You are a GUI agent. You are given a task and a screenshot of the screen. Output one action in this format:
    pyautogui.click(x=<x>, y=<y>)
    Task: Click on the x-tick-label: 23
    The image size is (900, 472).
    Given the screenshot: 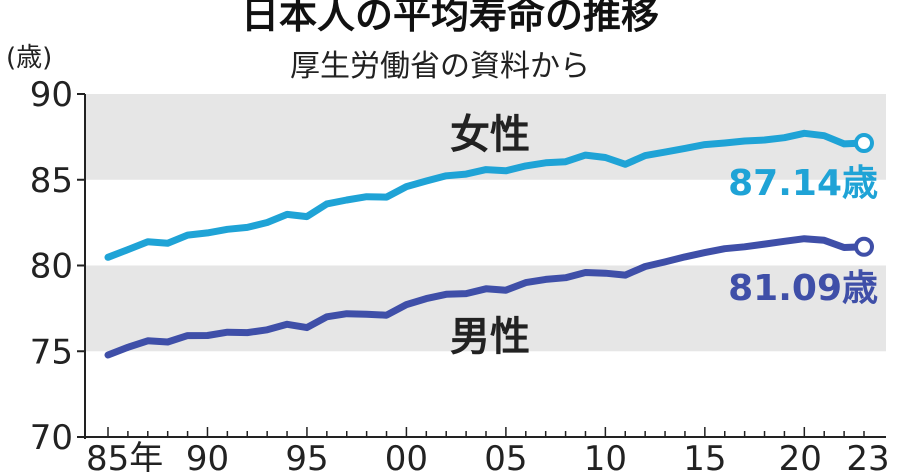 What is the action you would take?
    pyautogui.click(x=867, y=455)
    